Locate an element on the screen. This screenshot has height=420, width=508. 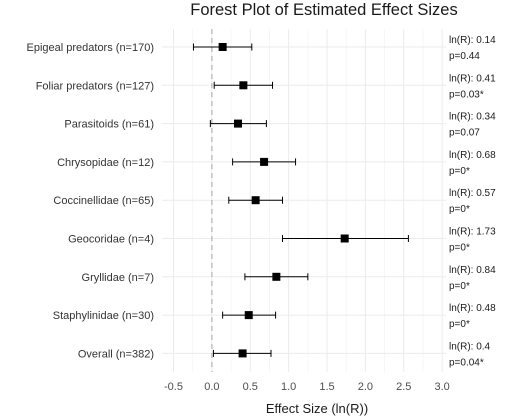
x-axis-label: Effect Size (ln(R)) is located at coordinates (317, 408).